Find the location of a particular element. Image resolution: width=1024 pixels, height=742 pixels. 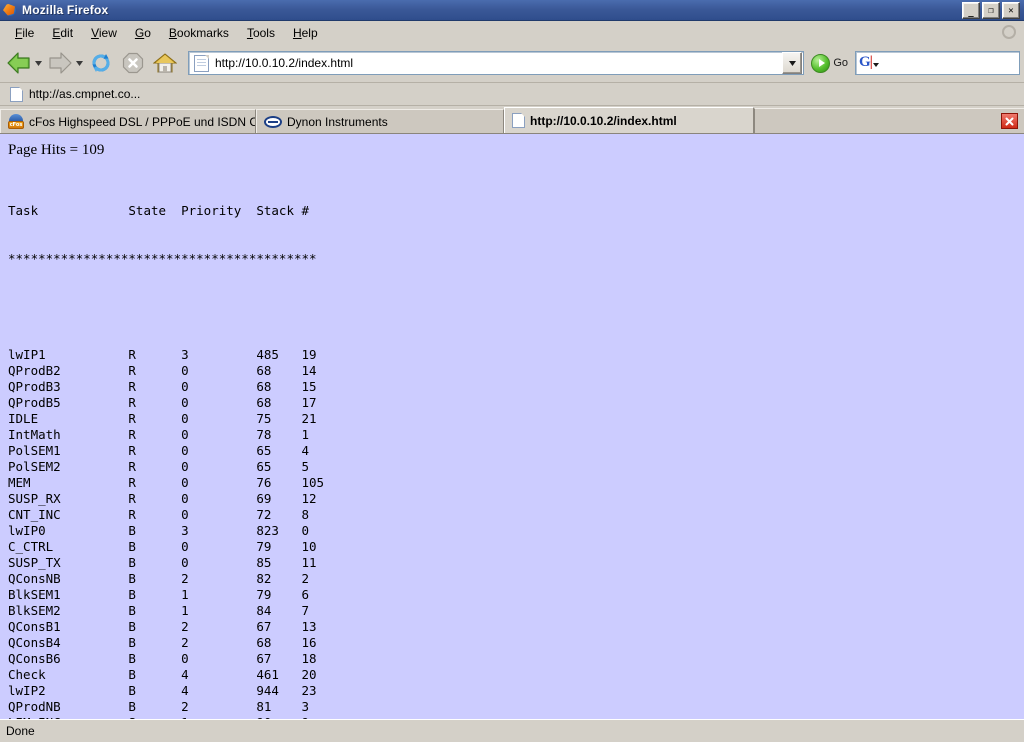

table-row: lwIP1 R 3 485 19 is located at coordinates (162, 354).